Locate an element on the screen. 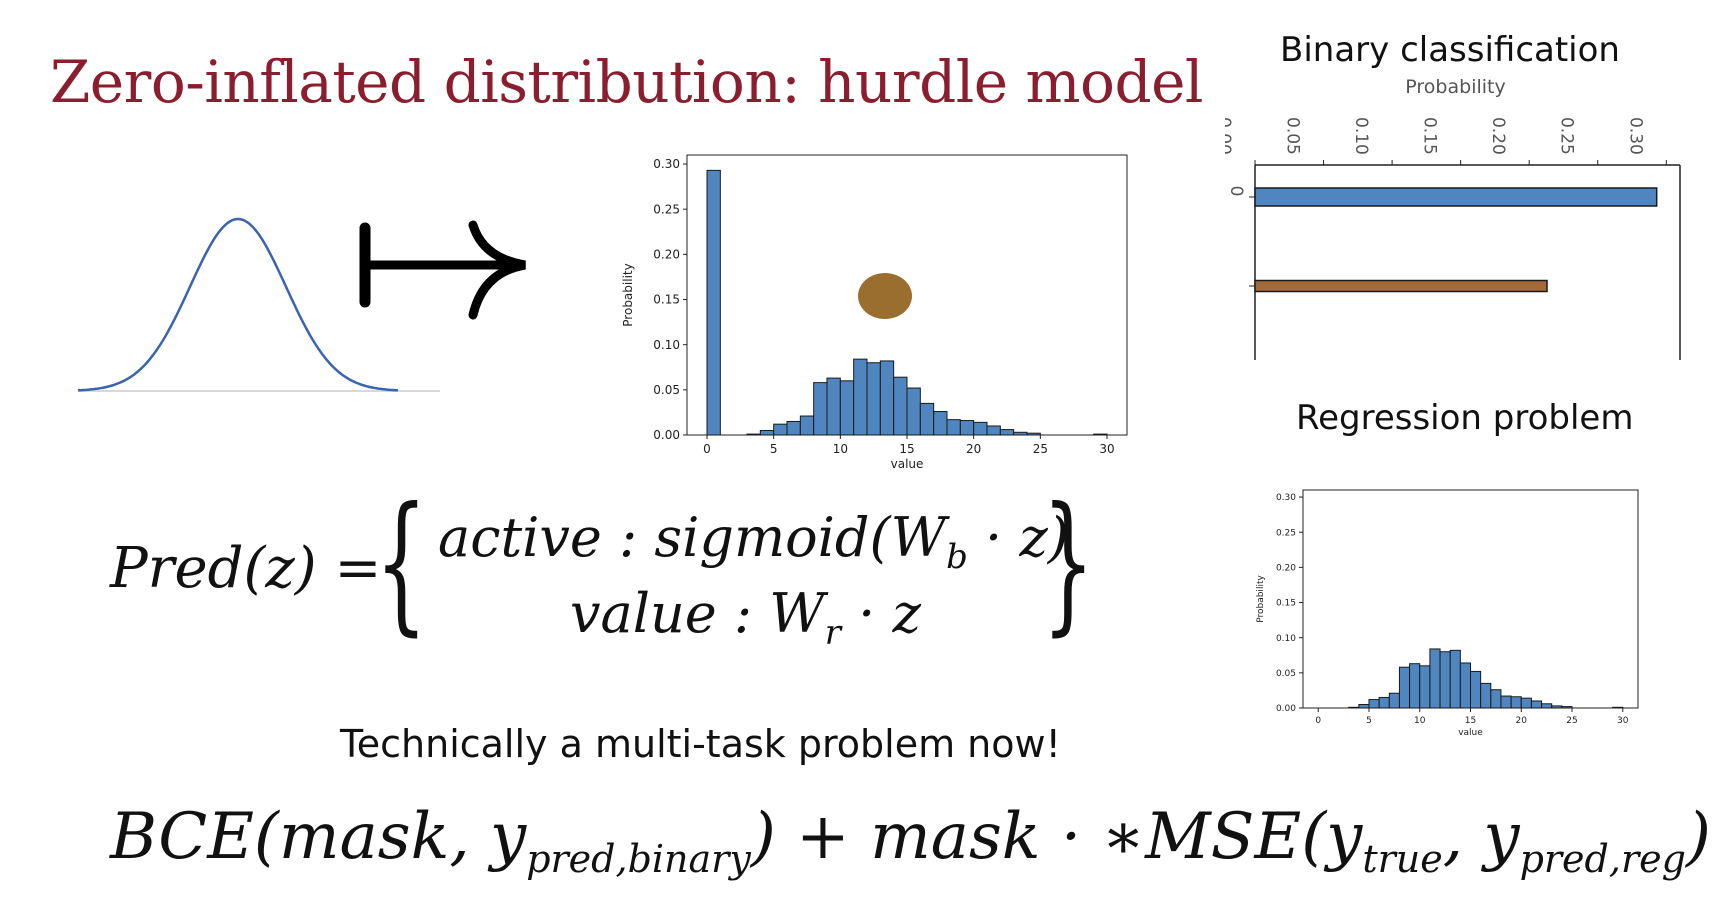 The width and height of the screenshot is (1726, 906). x-tick-label: 0.20 is located at coordinates (1498, 136).